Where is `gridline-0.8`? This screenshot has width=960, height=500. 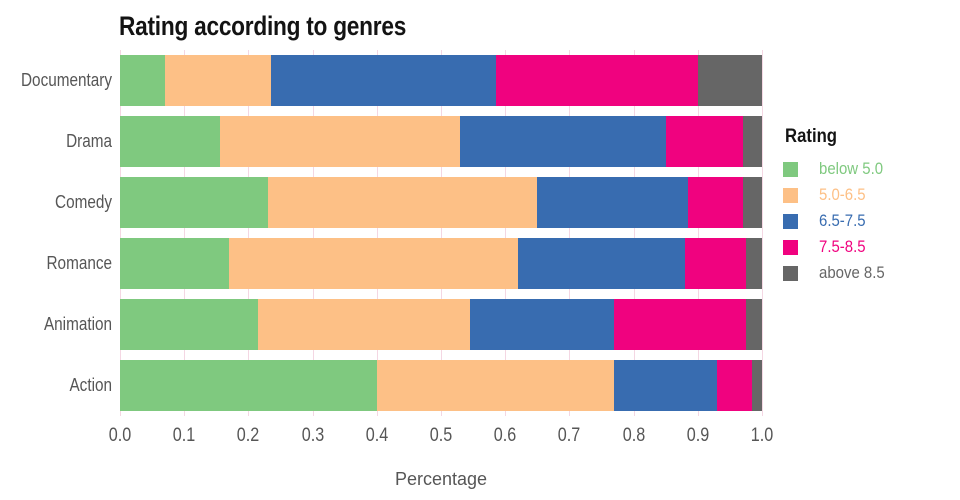 gridline-0.8 is located at coordinates (634, 233).